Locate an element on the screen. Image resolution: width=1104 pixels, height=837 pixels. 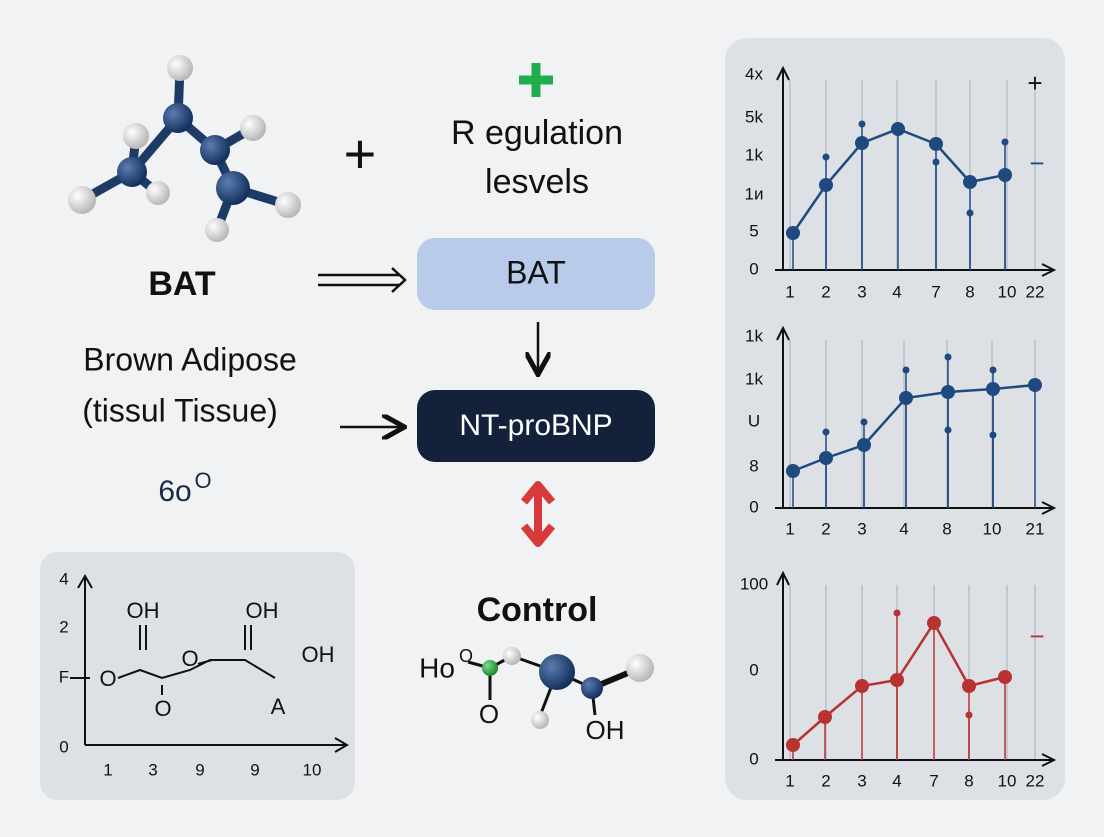
node-label: NT-proBNP is located at coordinates (535, 425).